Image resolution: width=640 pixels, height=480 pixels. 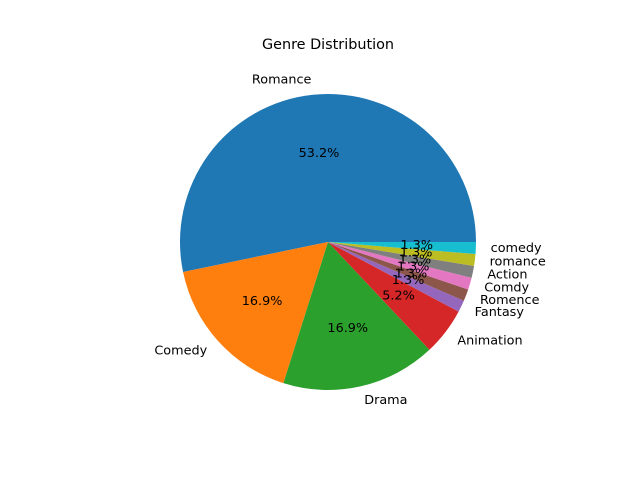 I want to click on category-label-drama-2: Drama, so click(x=385, y=400).